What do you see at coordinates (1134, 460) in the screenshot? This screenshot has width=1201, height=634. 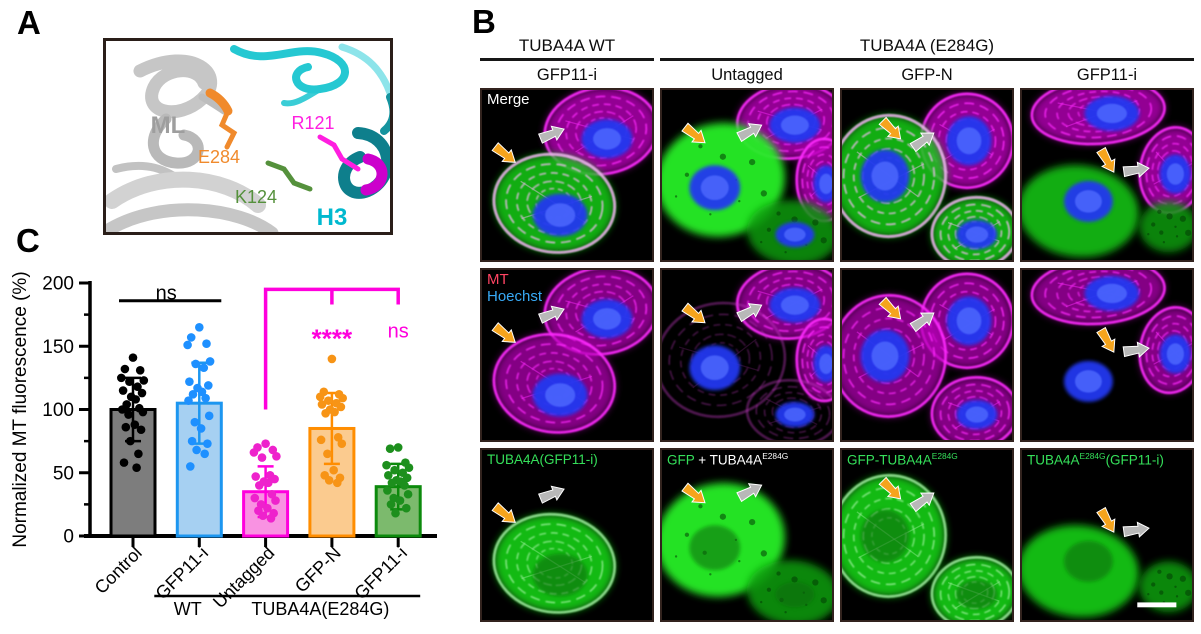 I see `tile-label-segment: (GFP11-i)` at bounding box center [1134, 460].